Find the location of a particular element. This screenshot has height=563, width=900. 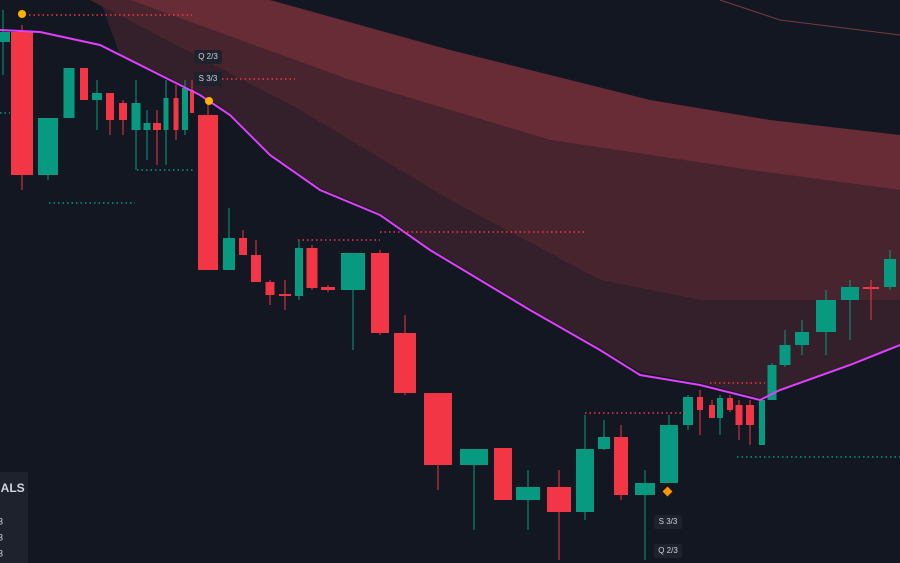

panel-background is located at coordinates (14, 517).